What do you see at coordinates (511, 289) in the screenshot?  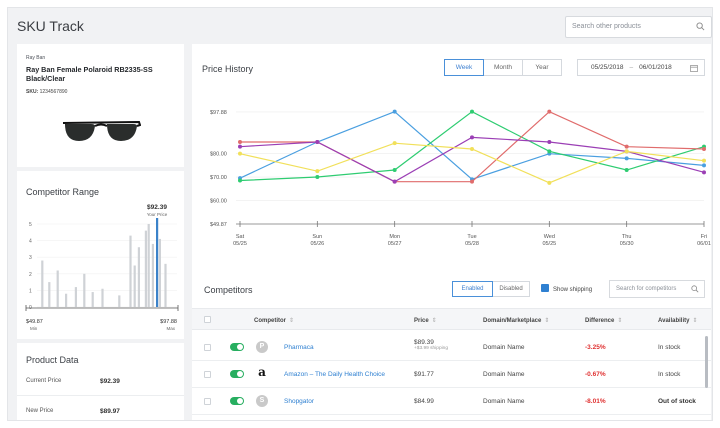 I see `filter-disabled-button: Disabled` at bounding box center [511, 289].